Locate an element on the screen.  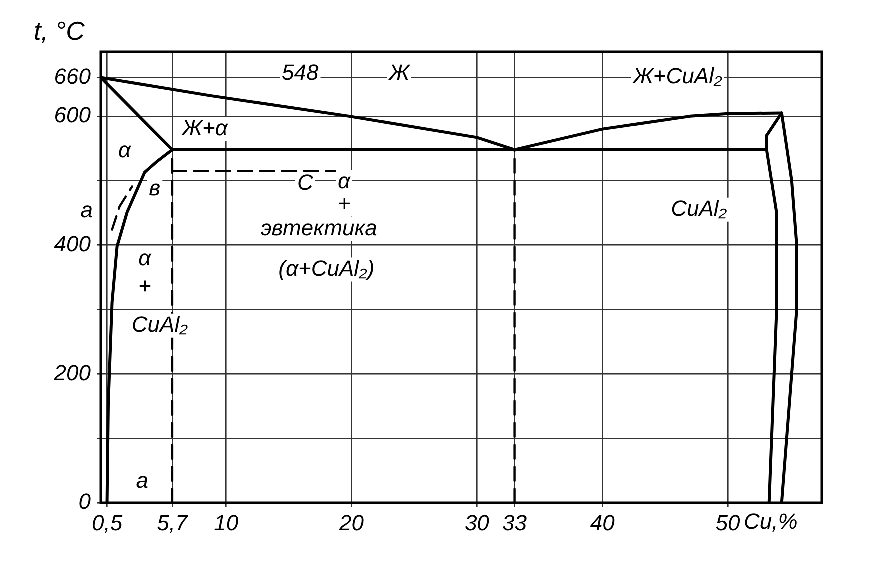
annotation: a is located at coordinates (142, 480).